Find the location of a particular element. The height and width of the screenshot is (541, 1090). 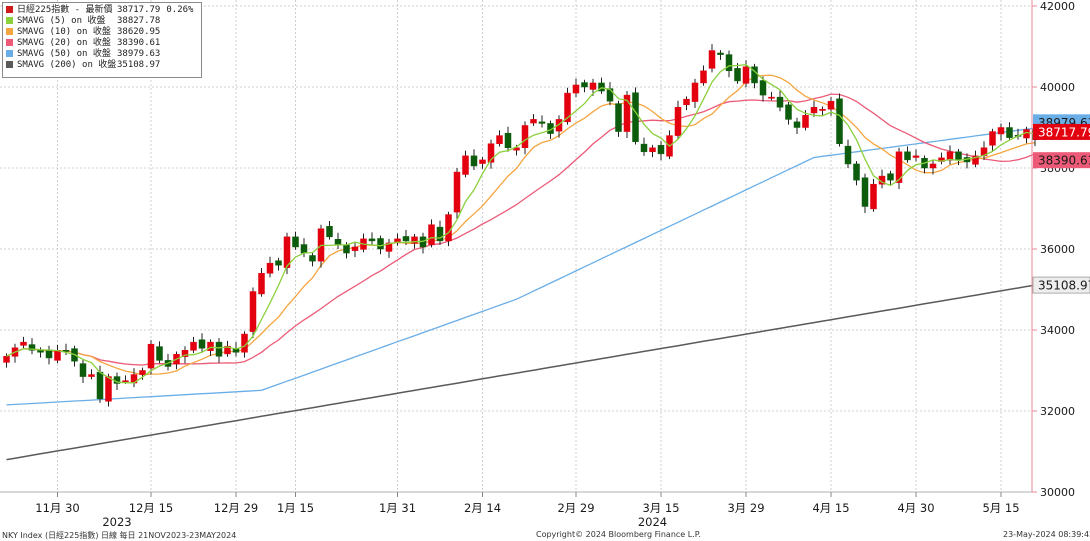

x-tick-label: 4月 15 is located at coordinates (830, 508).